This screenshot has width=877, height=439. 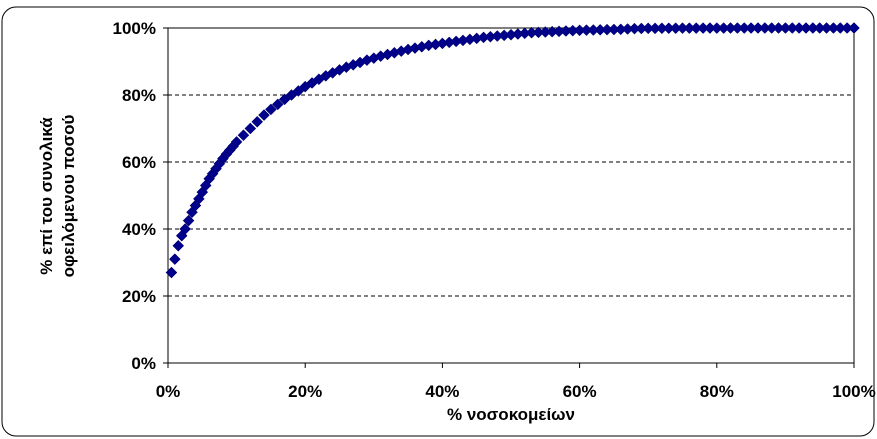 What do you see at coordinates (139, 229) in the screenshot?
I see `y-tick-label: 40%` at bounding box center [139, 229].